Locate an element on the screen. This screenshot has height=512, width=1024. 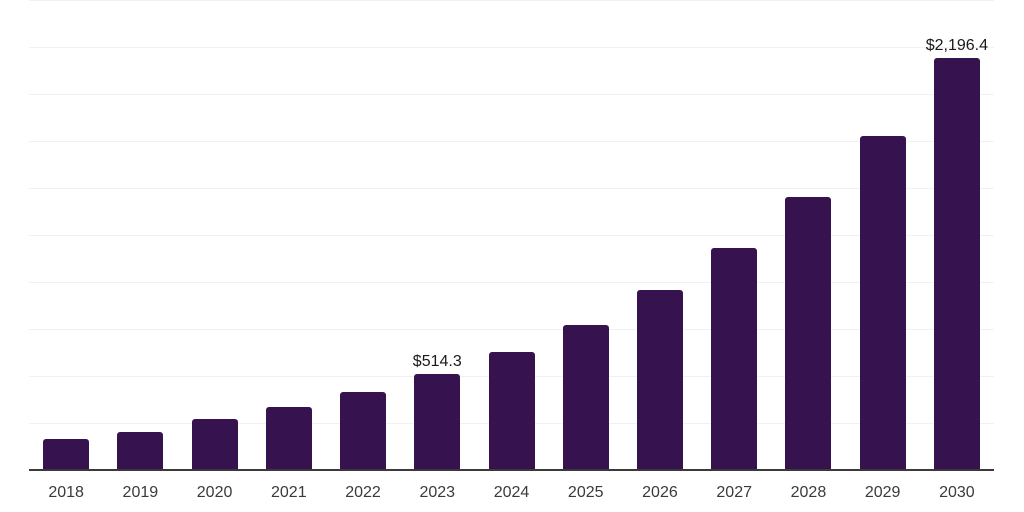
x-tick-2026: 2026 is located at coordinates (660, 492).